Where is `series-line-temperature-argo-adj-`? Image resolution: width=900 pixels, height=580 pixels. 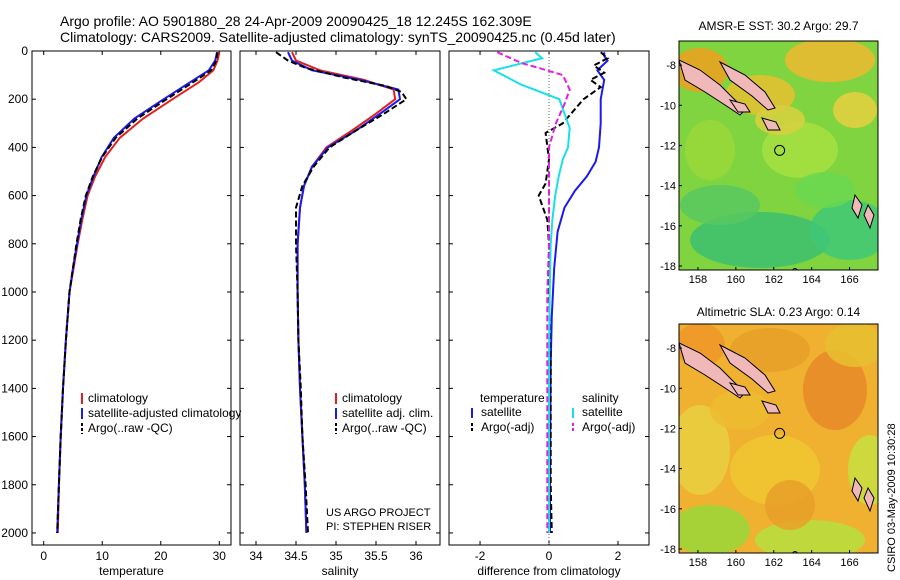 series-line-temperature-argo-adj- is located at coordinates (573, 292).